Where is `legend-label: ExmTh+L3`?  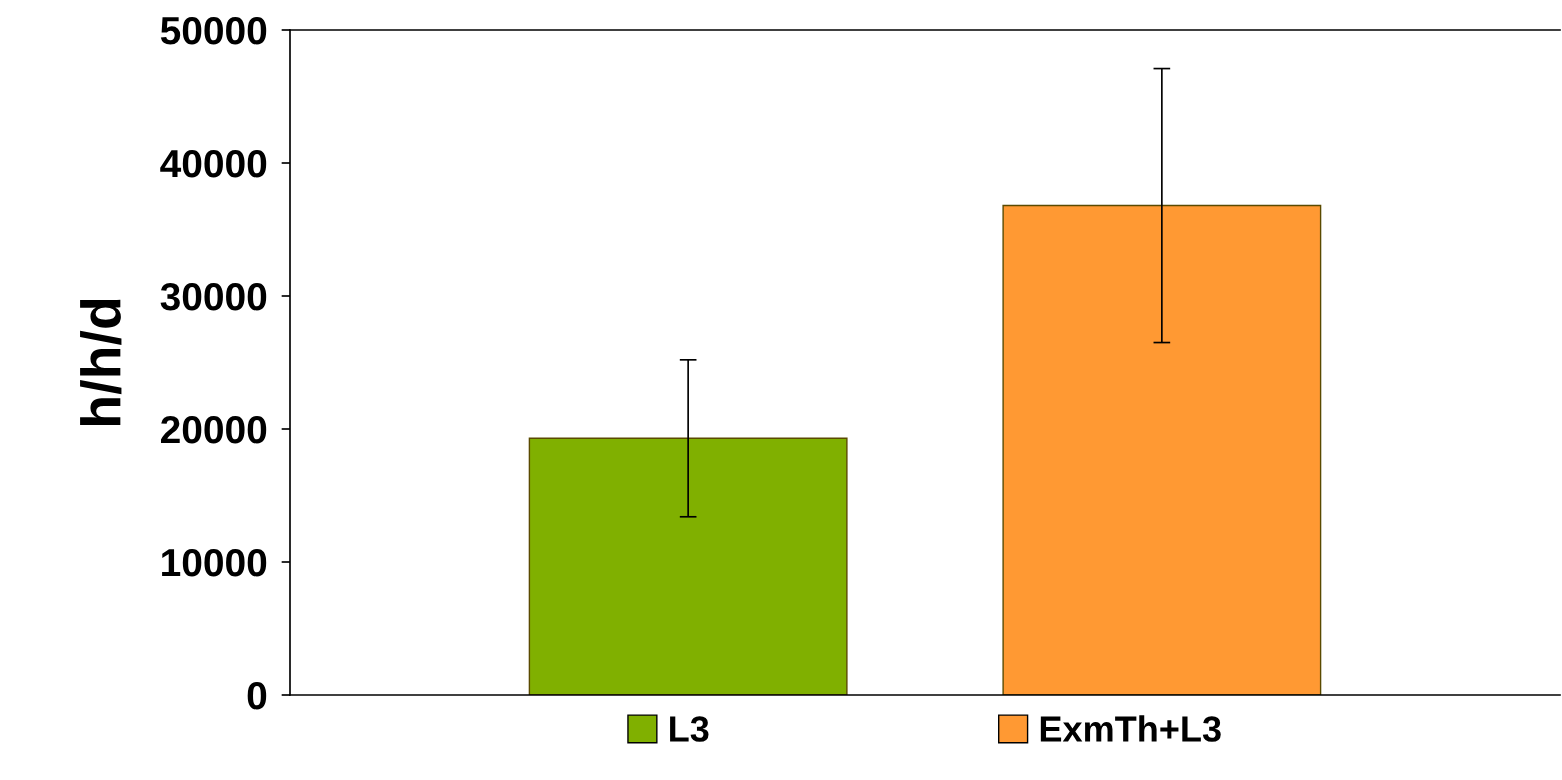 legend-label: ExmTh+L3 is located at coordinates (1130, 728).